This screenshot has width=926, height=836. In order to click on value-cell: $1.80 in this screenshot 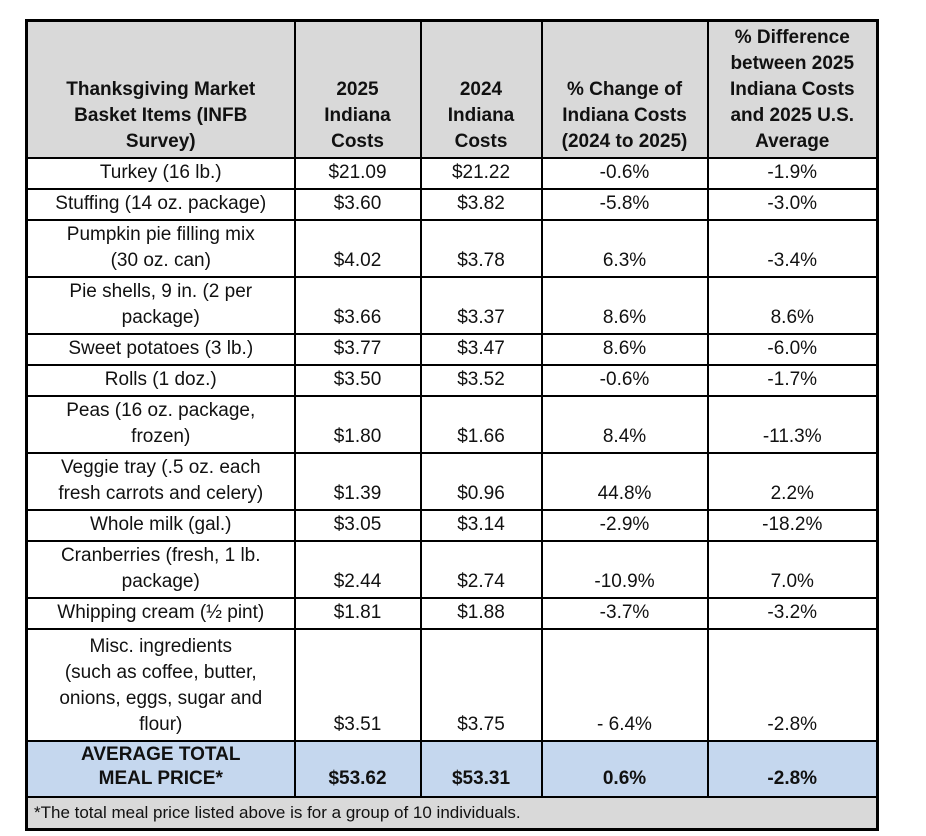, I will do `click(357, 424)`.